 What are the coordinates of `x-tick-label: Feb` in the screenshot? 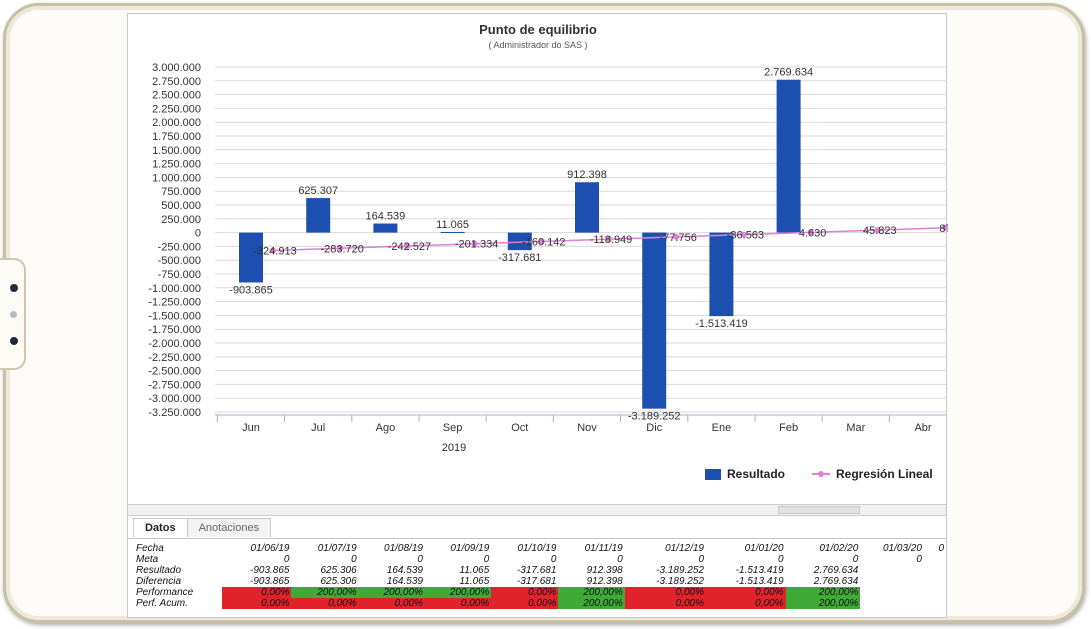 It's located at (788, 428).